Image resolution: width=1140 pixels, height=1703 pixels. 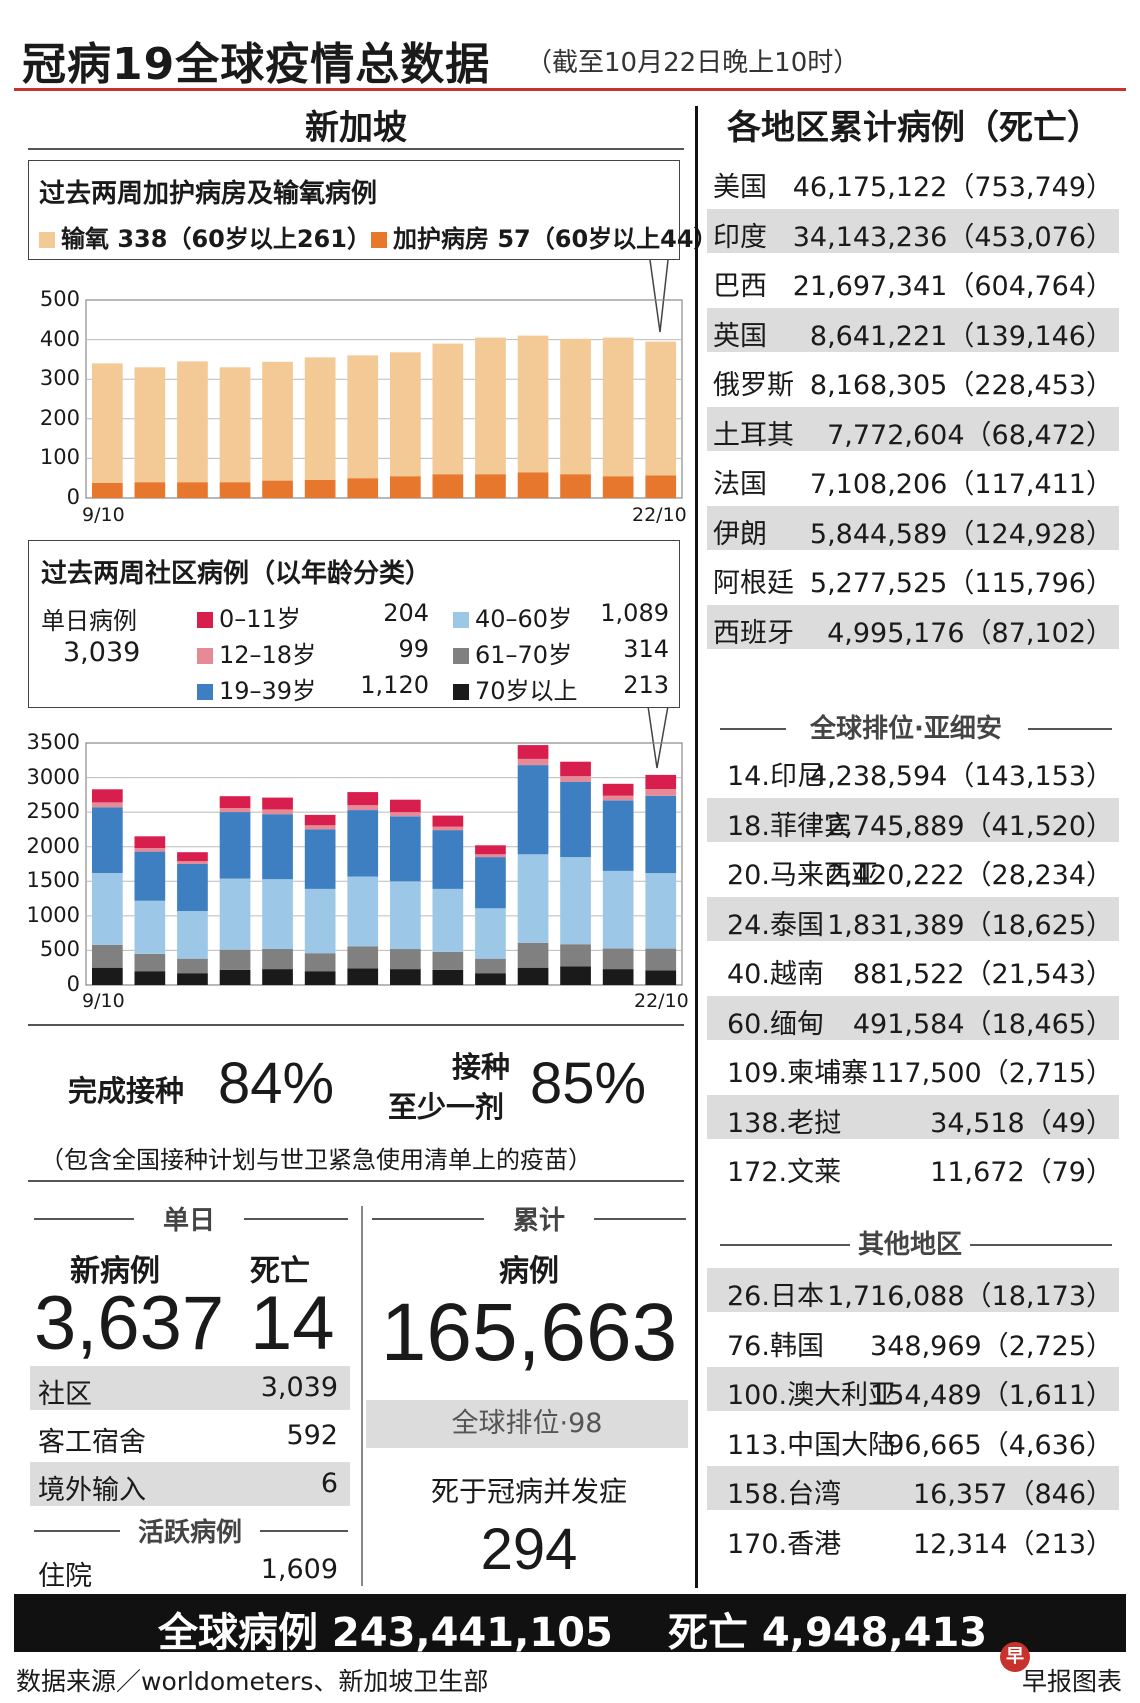 What do you see at coordinates (59, 378) in the screenshot?
I see `y-tick-label: 300` at bounding box center [59, 378].